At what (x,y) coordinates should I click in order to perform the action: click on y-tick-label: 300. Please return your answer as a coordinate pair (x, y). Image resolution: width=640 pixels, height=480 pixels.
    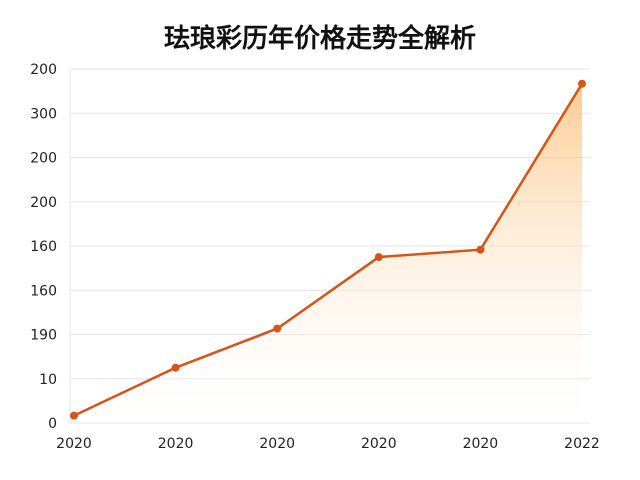
    Looking at the image, I should click on (43, 114).